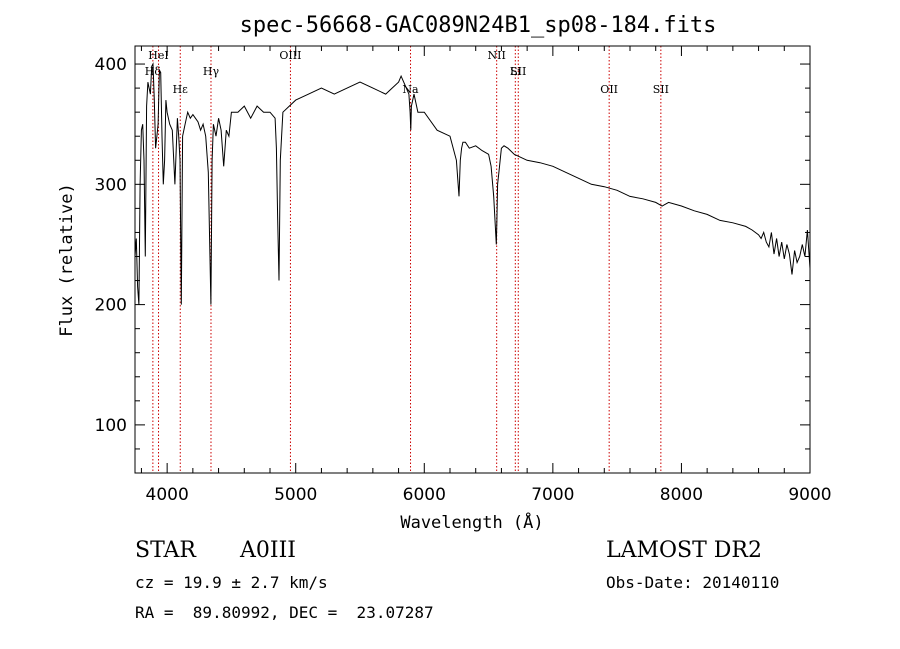  Describe the element at coordinates (478, 25) in the screenshot. I see `chart-title: spec-56668-GAC089N24B1_sp08-184.fits` at that location.